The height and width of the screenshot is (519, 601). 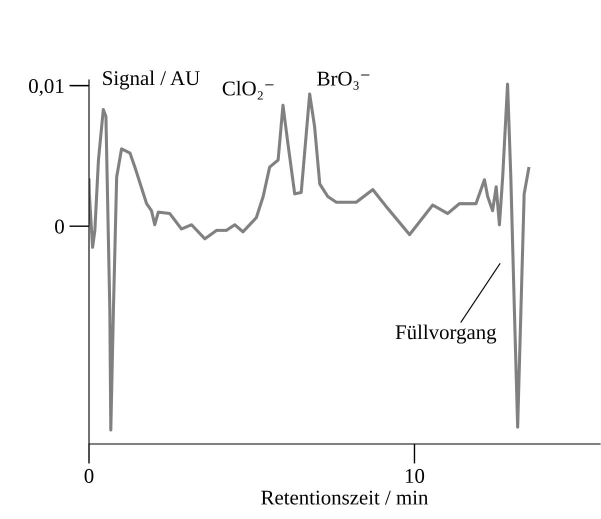 What do you see at coordinates (46, 87) in the screenshot?
I see `y-tick-label: 0,01` at bounding box center [46, 87].